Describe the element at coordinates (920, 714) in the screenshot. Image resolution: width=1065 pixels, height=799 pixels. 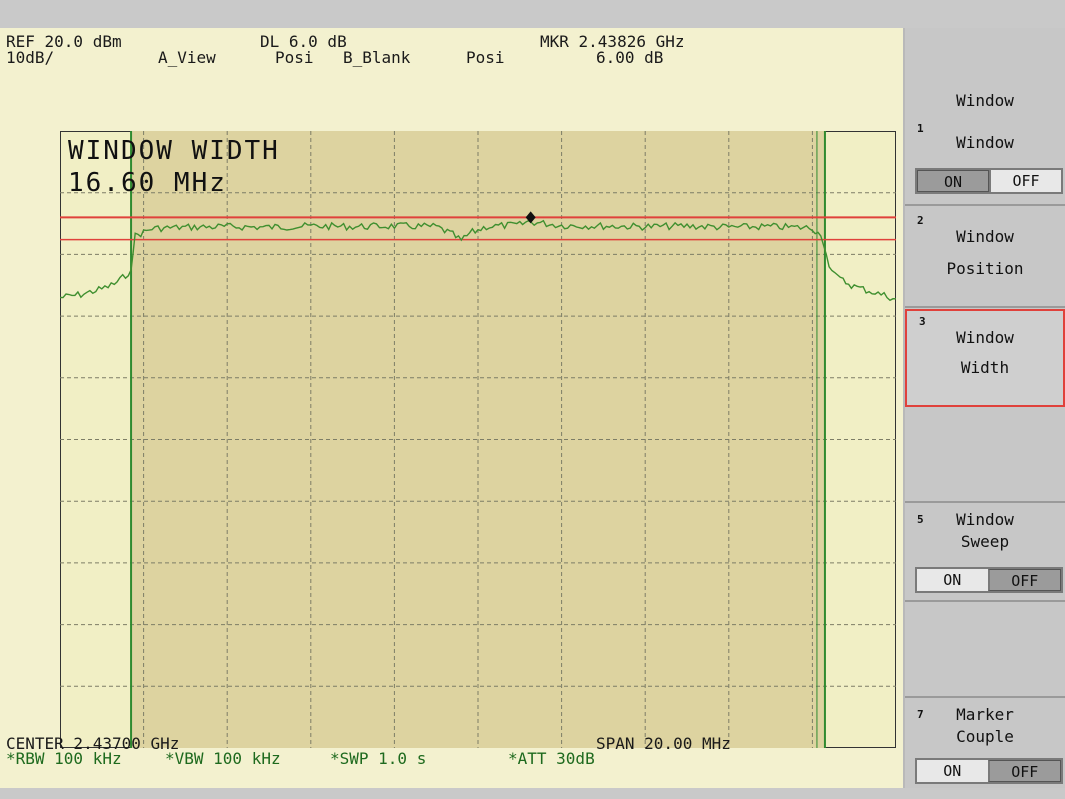
I see `softkey-number: 7` at that location.